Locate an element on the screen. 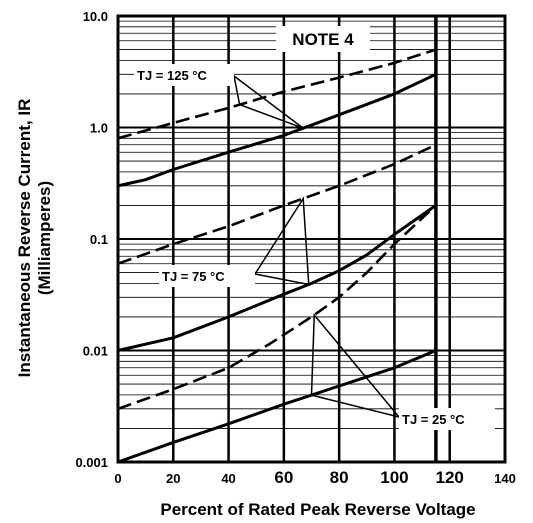 The width and height of the screenshot is (533, 523). annotation-75-box is located at coordinates (207, 276).